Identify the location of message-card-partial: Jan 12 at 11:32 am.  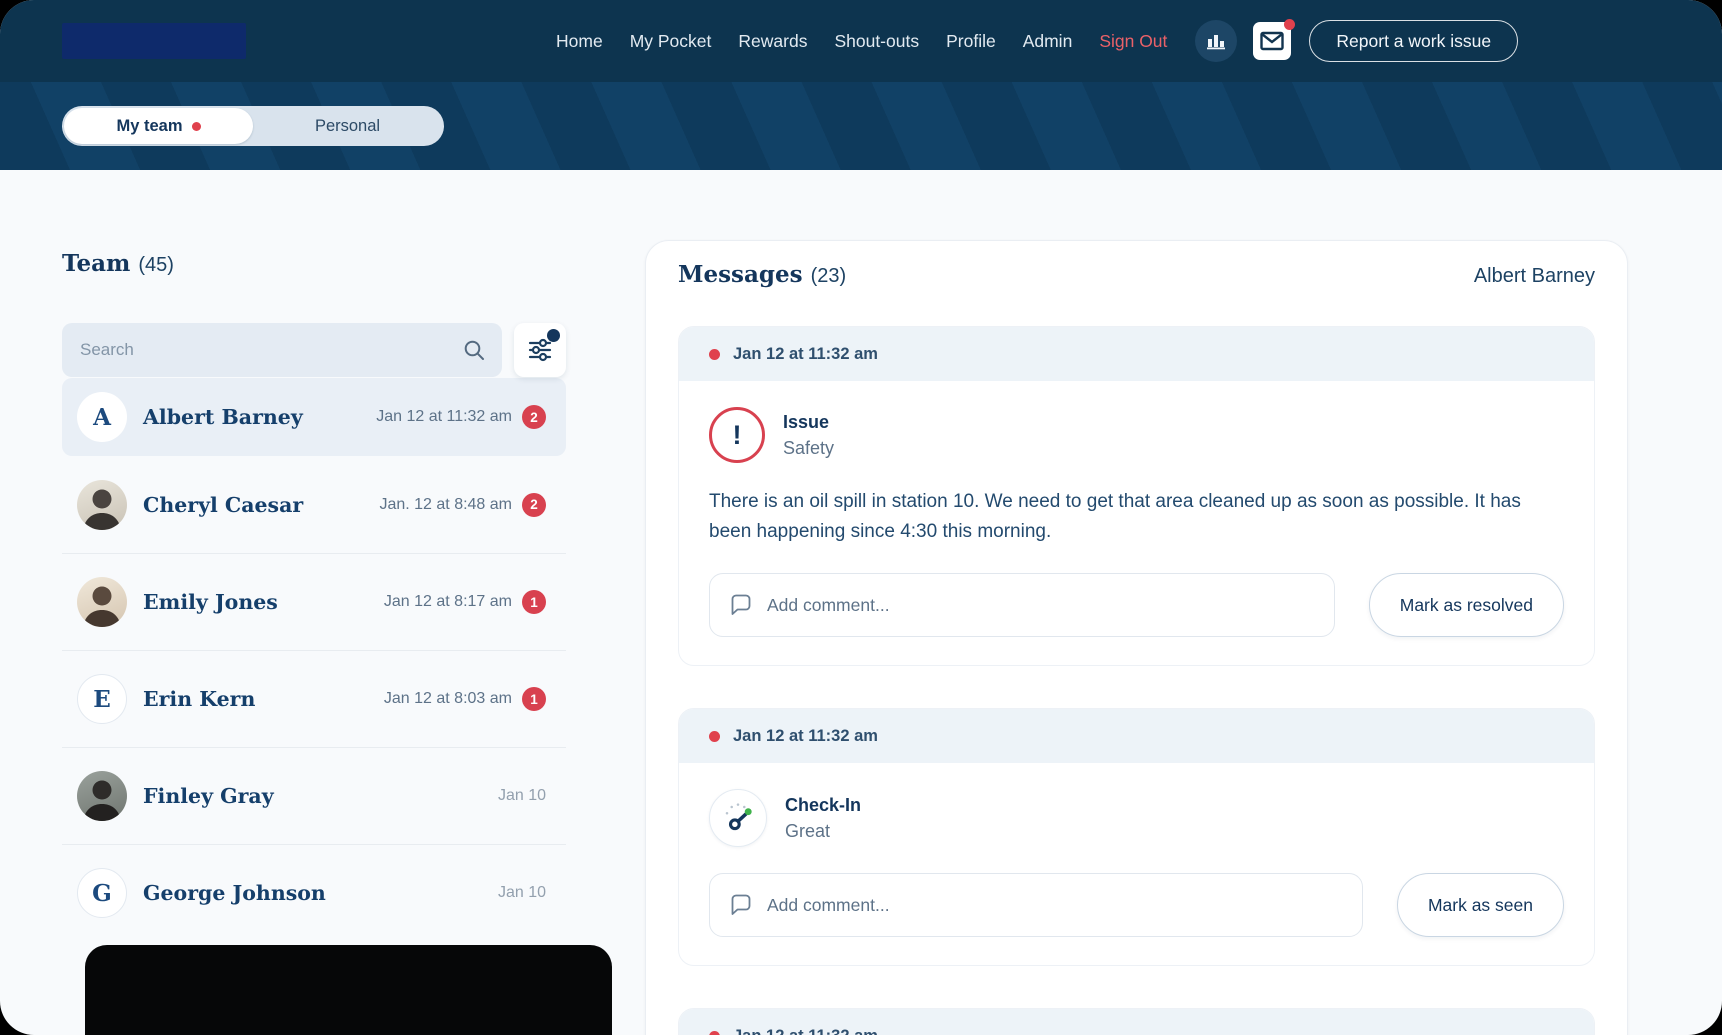
(1136, 1021).